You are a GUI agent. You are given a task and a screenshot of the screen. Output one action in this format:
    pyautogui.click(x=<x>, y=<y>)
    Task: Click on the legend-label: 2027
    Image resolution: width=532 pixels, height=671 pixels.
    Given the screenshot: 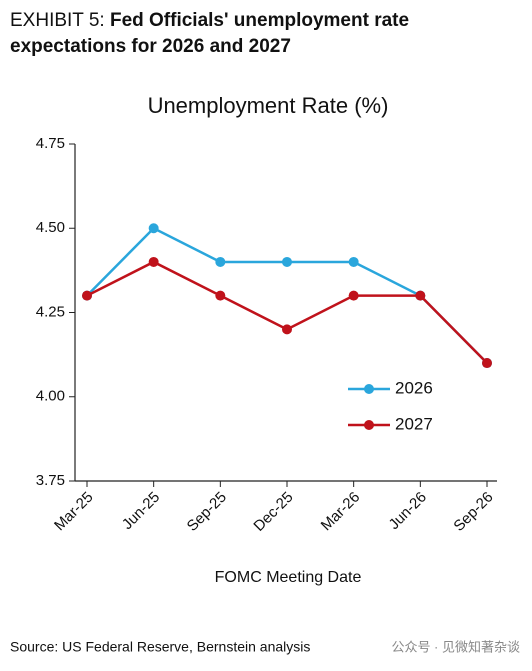 What is the action you would take?
    pyautogui.click(x=414, y=423)
    